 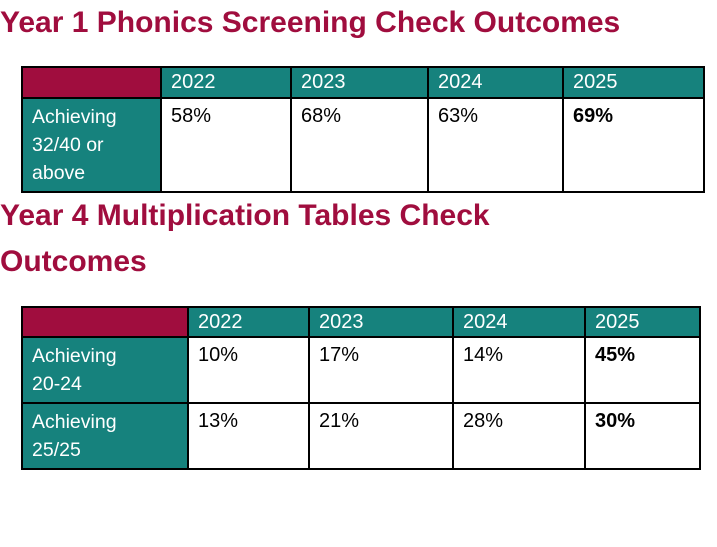 I want to click on multiplication-row-label-20-24: Achieving 20-24, so click(x=105, y=370).